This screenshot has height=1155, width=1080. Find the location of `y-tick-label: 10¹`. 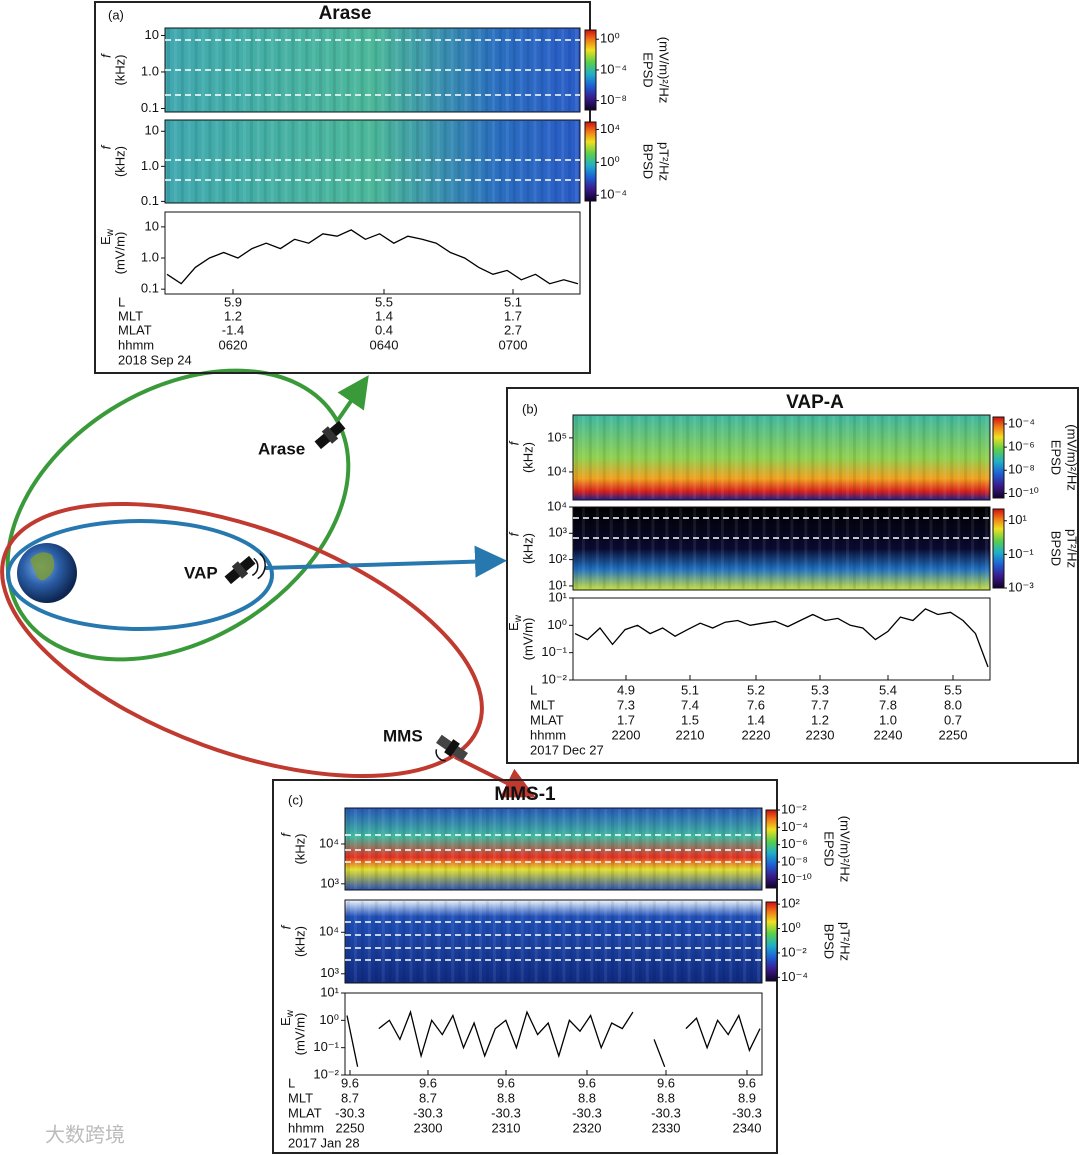

y-tick-label: 10¹ is located at coordinates (329, 991).